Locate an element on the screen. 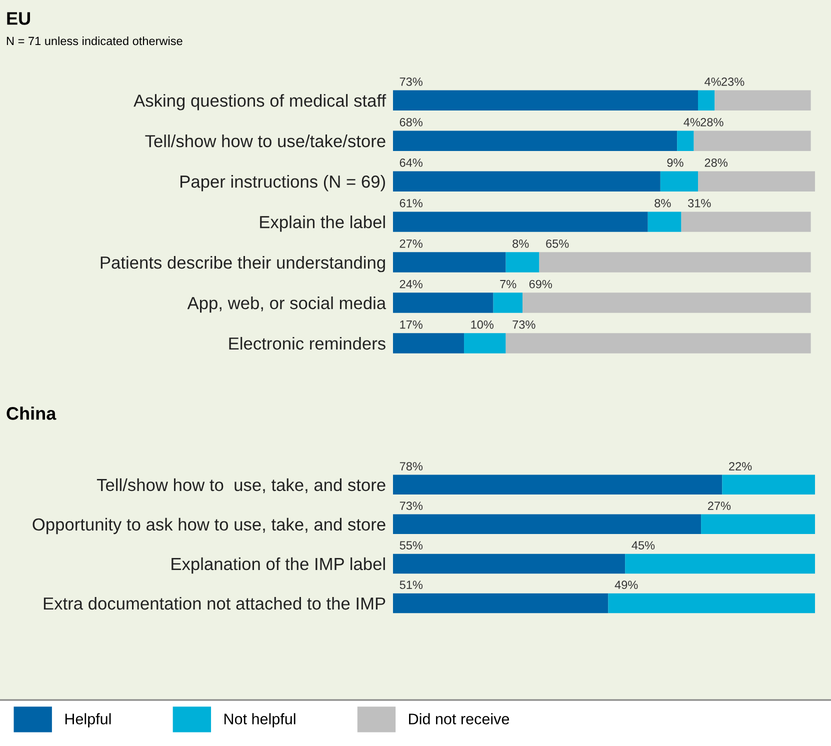 Image resolution: width=831 pixels, height=746 pixels. data-label: 24% is located at coordinates (411, 284).